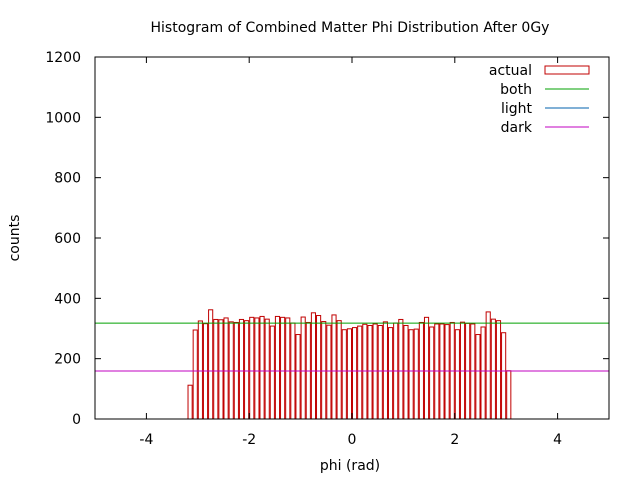 The image size is (640, 480). I want to click on legend-swatch-actual, so click(567, 70).